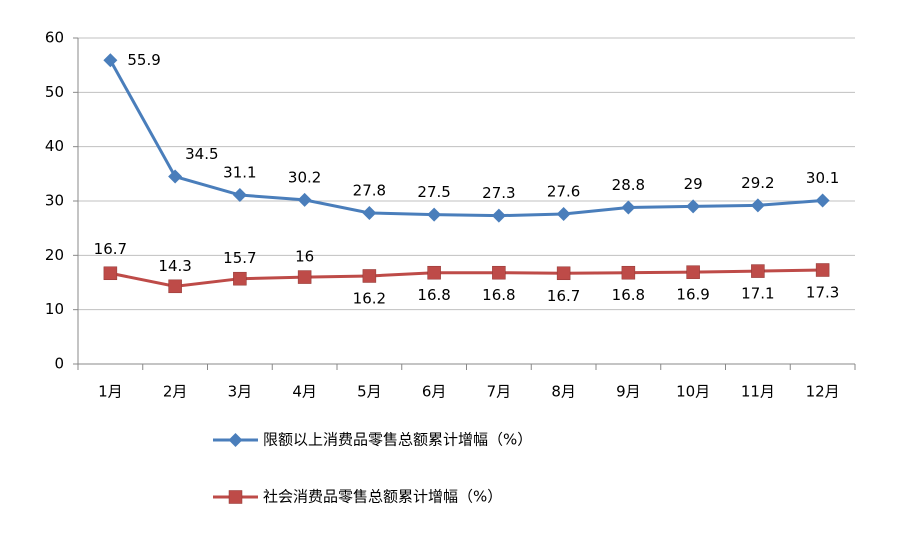 This screenshot has width=900, height=549. What do you see at coordinates (110, 392) in the screenshot?
I see `x-tick-label: 1月` at bounding box center [110, 392].